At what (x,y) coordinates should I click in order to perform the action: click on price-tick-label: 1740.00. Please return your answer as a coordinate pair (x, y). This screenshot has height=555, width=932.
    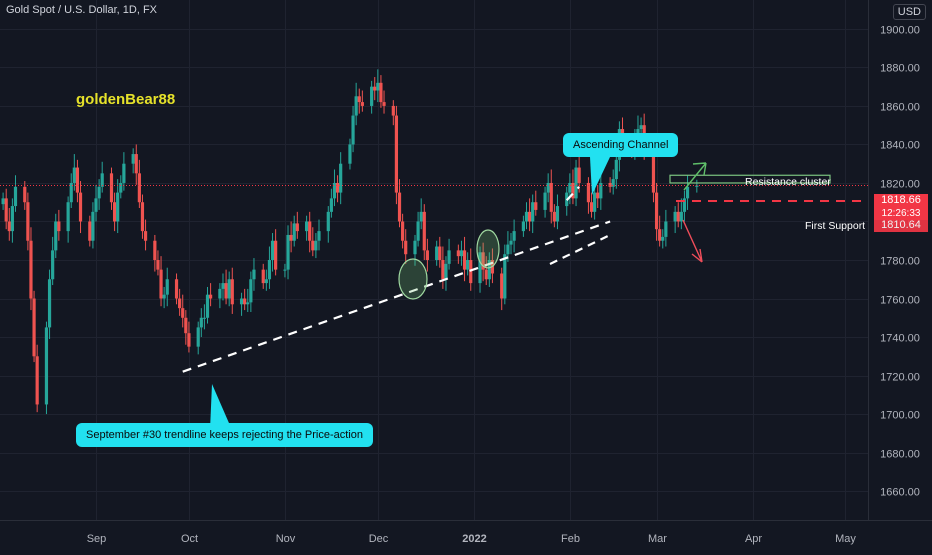
    Looking at the image, I should click on (900, 339).